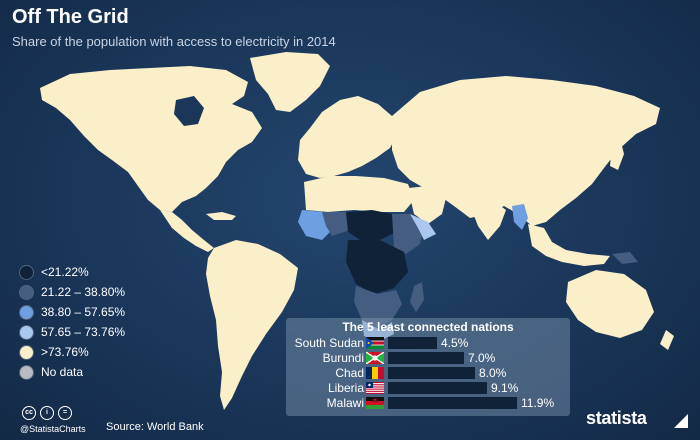 The height and width of the screenshot is (440, 700). What do you see at coordinates (348, 137) in the screenshot?
I see `region-europe` at bounding box center [348, 137].